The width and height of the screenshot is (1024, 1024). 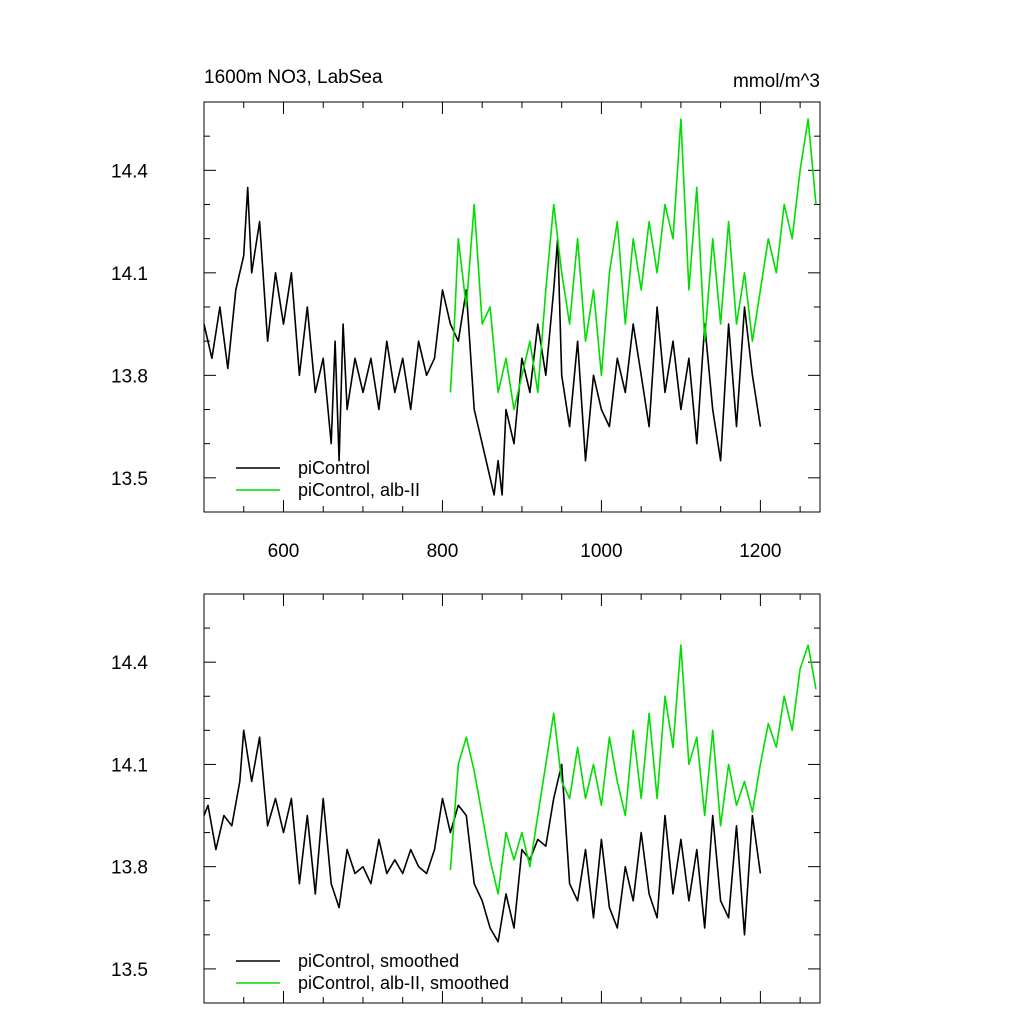 What do you see at coordinates (443, 551) in the screenshot?
I see `x-tick-label: 800` at bounding box center [443, 551].